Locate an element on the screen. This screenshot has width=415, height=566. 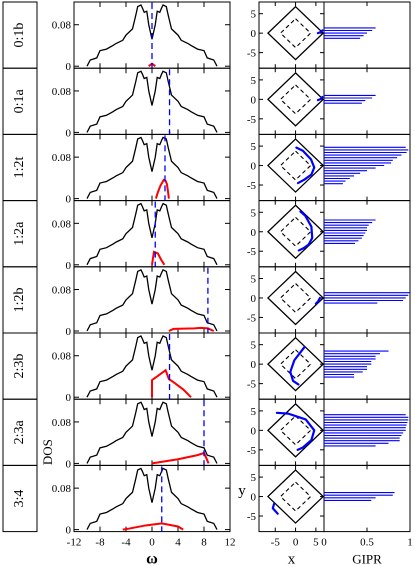
dos-x-tick-label: -4 is located at coordinates (126, 543).